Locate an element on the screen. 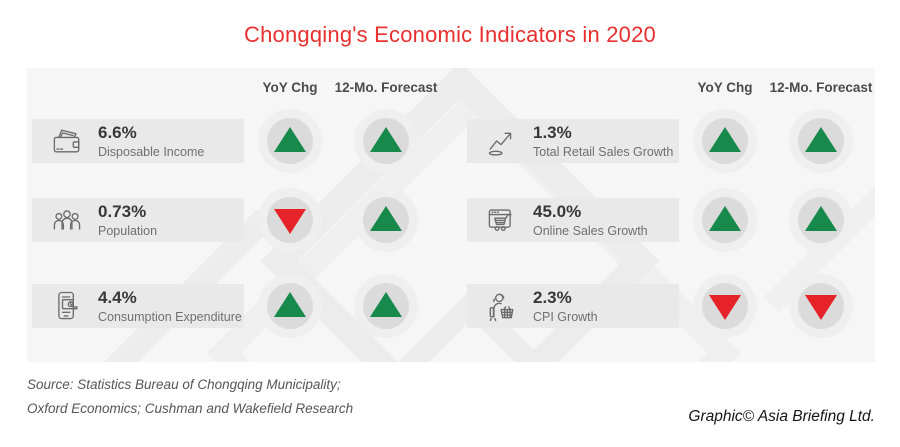 The height and width of the screenshot is (447, 900). forecast-arrow-population is located at coordinates (386, 220).